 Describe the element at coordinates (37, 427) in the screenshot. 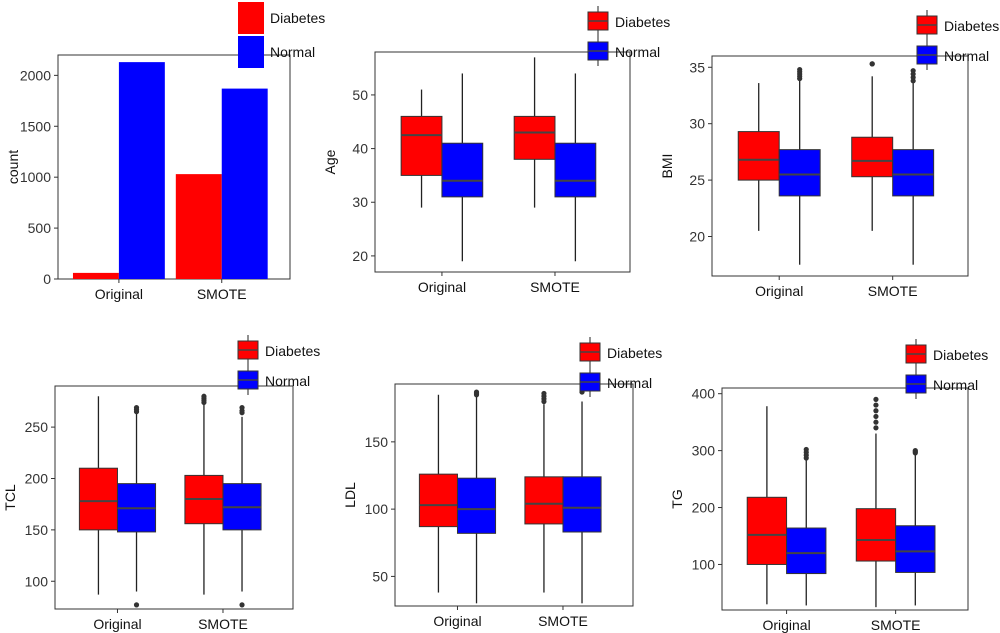

I see `y-tick-label: 250` at that location.